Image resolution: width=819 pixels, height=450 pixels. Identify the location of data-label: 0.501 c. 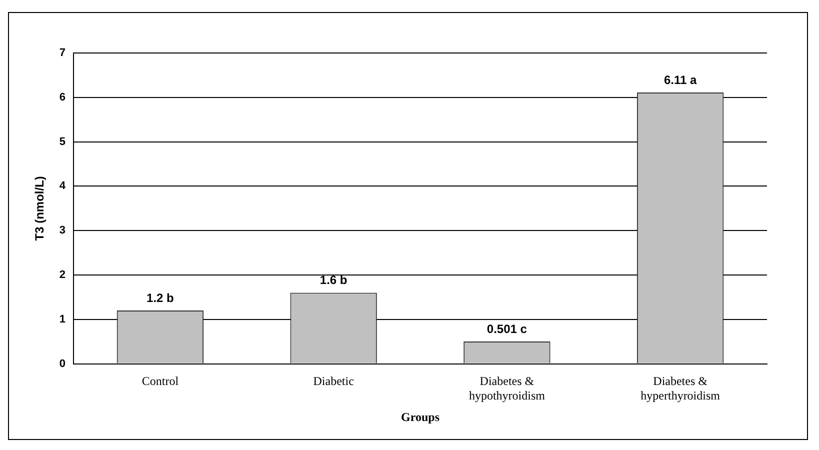
(507, 329).